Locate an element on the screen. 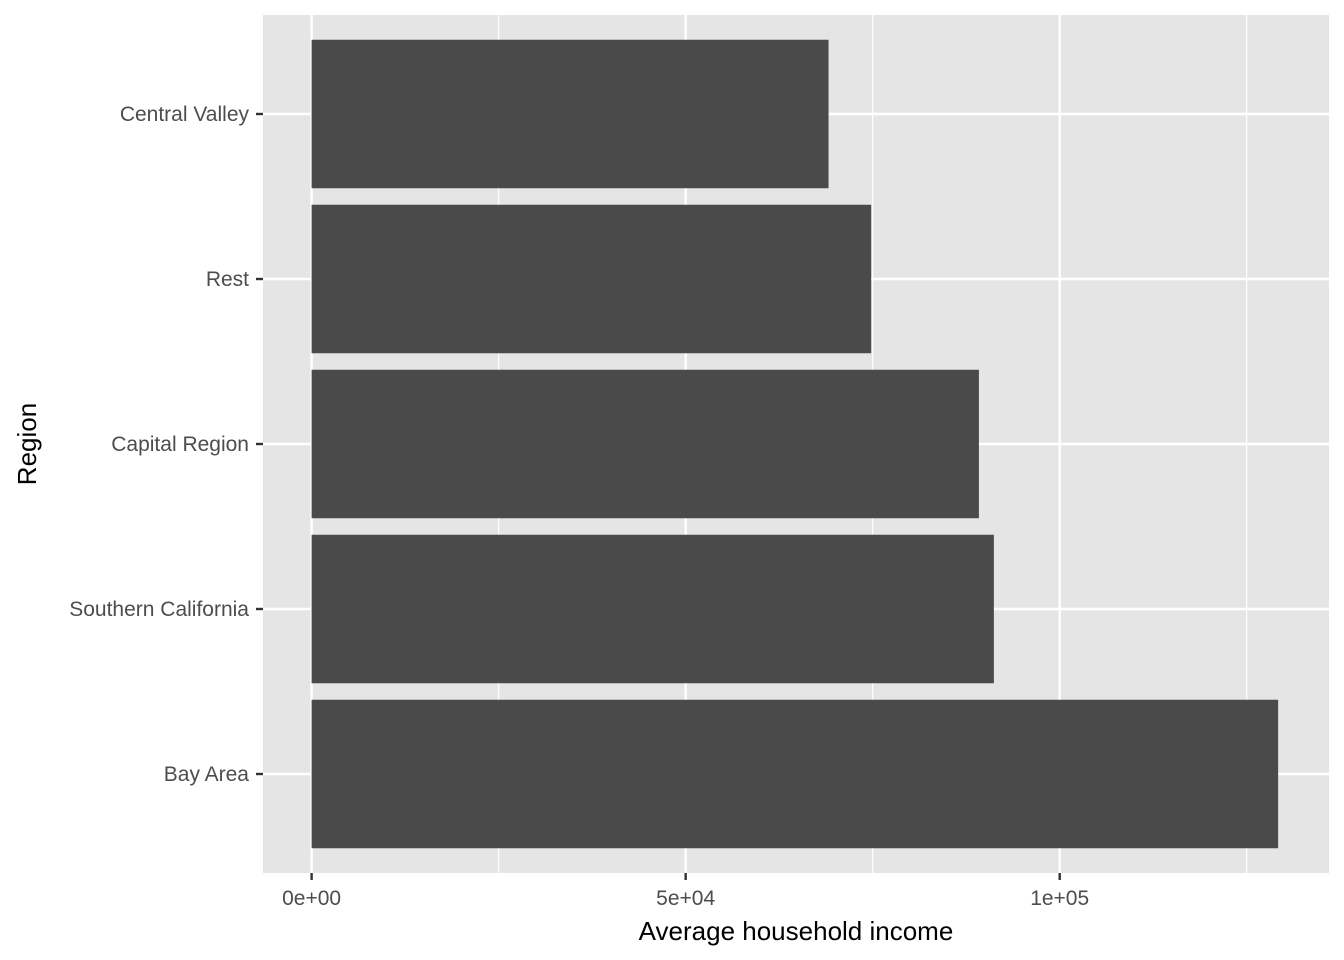 This screenshot has height=960, width=1344. y-axis-title: Region is located at coordinates (27, 444).